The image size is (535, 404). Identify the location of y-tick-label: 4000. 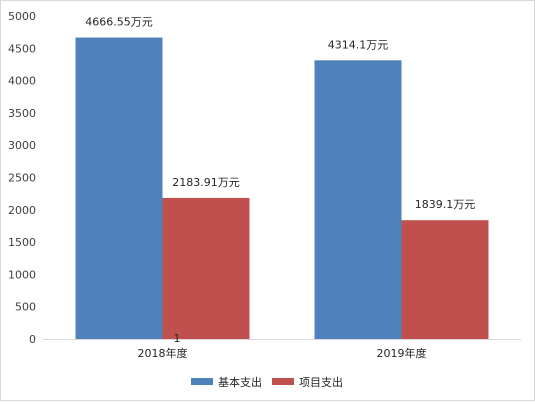
(22, 81).